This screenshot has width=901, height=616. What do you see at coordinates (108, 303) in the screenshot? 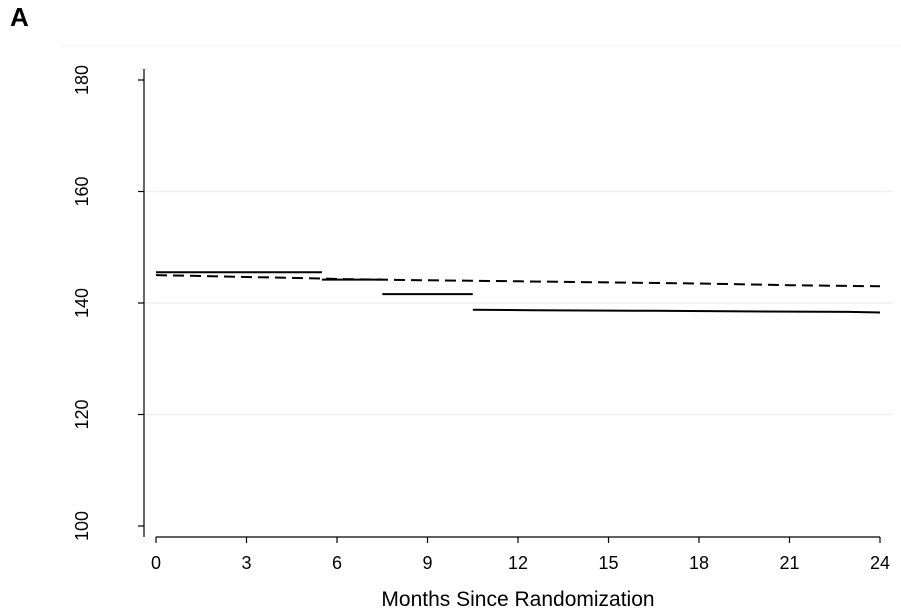
I see `y-ticks: 100 120 140 160 180` at bounding box center [108, 303].